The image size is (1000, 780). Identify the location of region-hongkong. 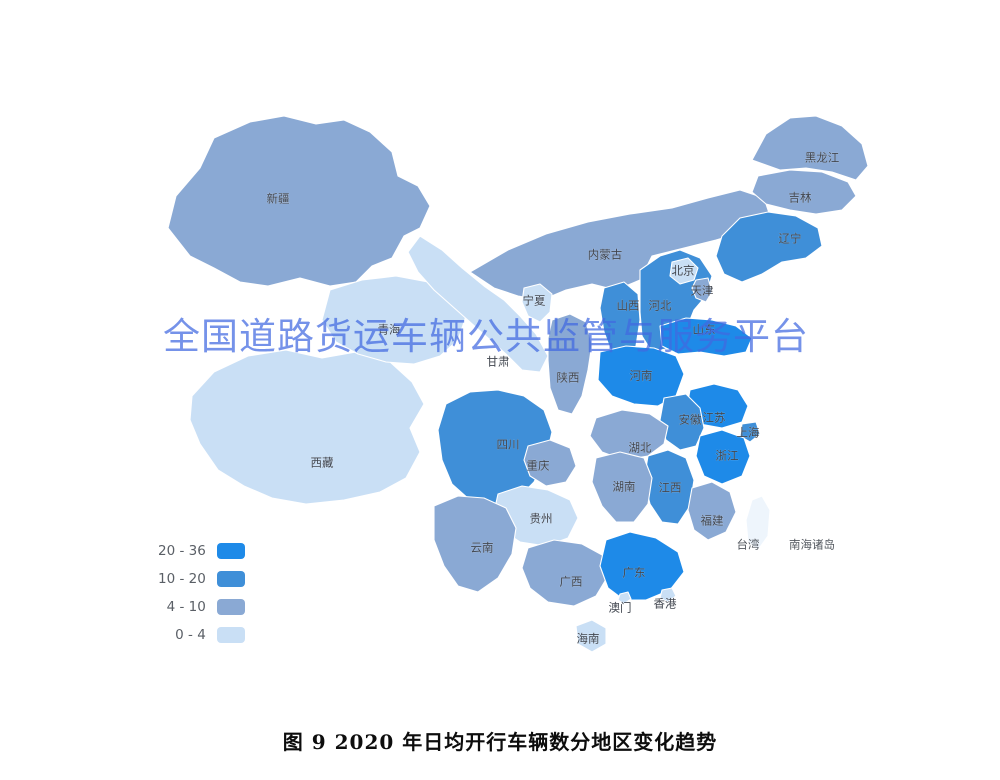
(668, 595).